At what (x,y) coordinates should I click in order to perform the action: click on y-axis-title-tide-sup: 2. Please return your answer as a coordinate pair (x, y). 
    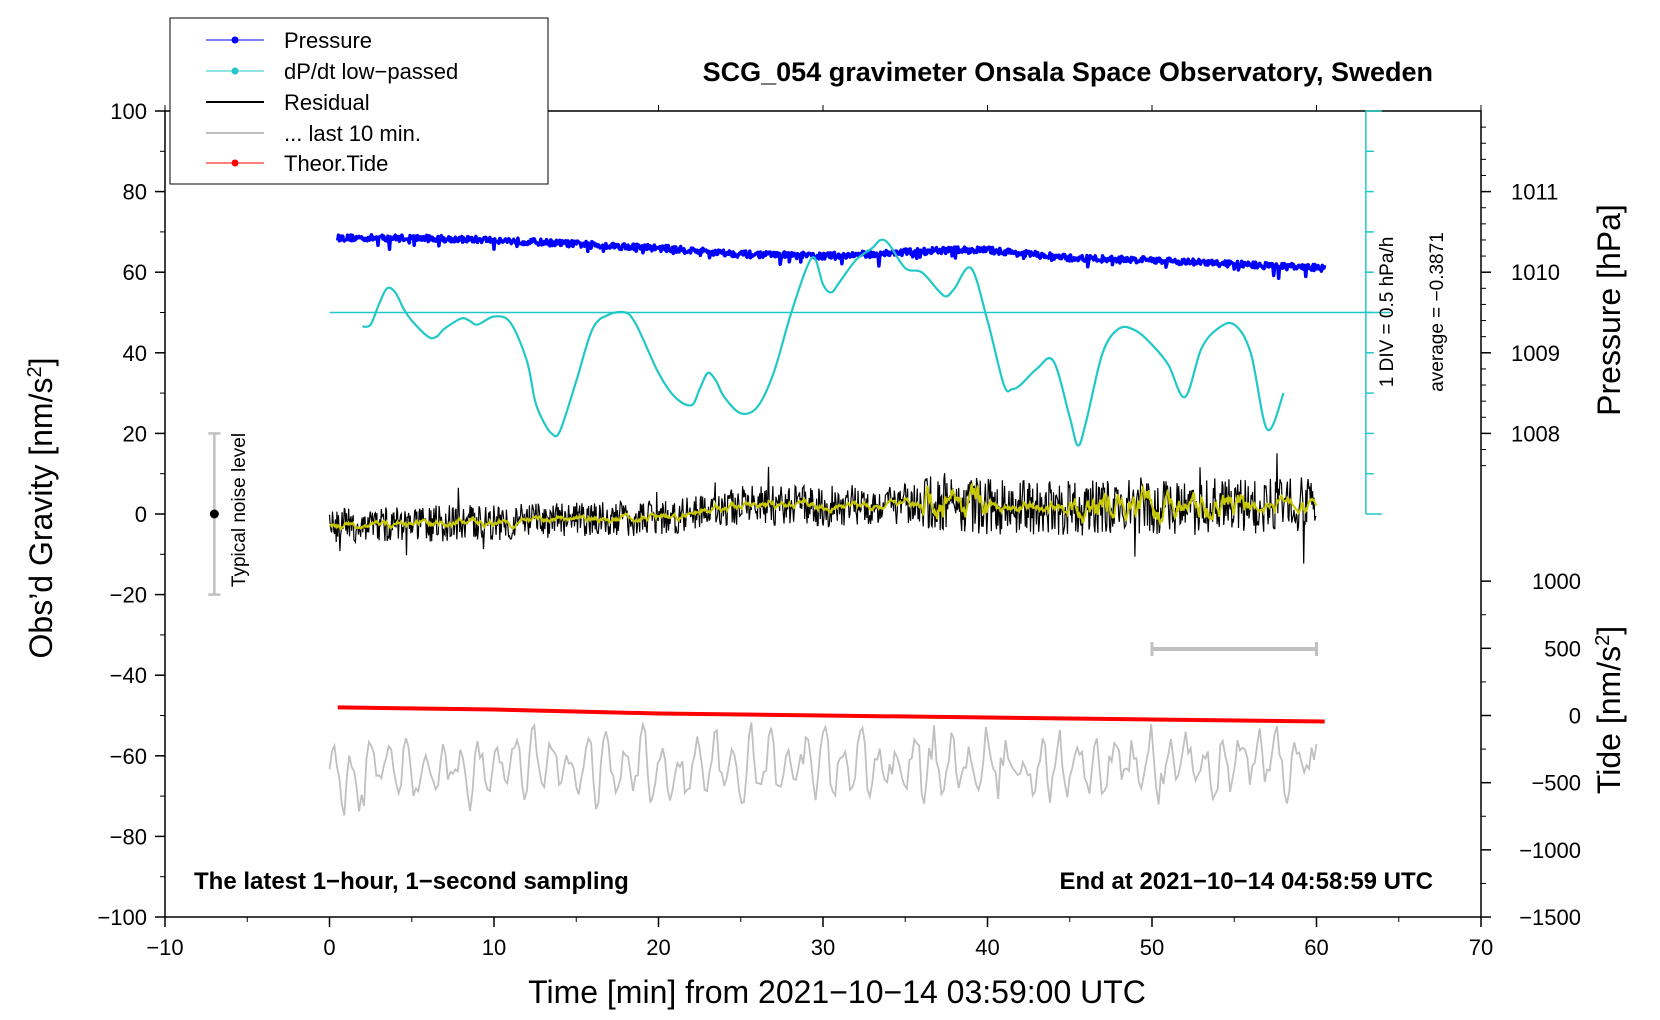
    Looking at the image, I should click on (1603, 640).